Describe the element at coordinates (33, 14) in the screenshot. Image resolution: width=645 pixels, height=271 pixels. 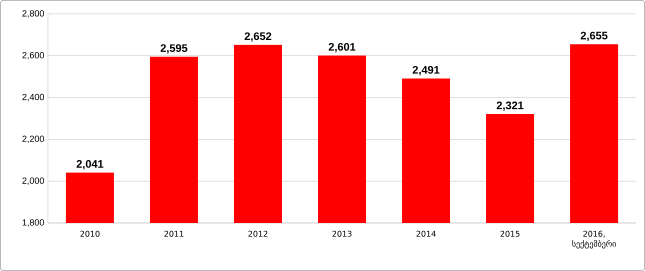
I see `y-tick-label: 2,800` at that location.